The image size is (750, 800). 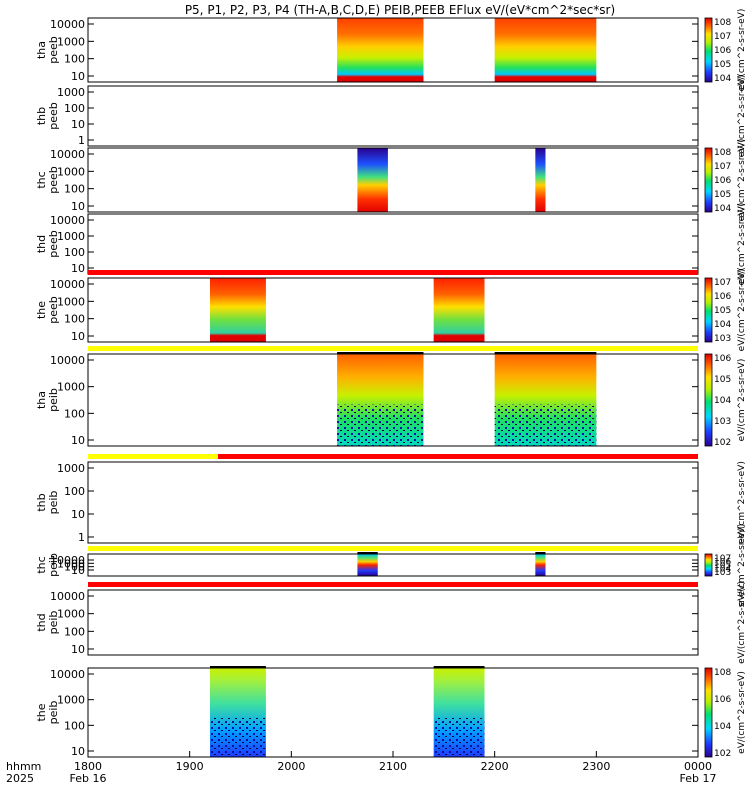 I want to click on panel-thd-peib: 10 100 1000 10000 thdpeib eV/(cm^2-s-sr-eV), so click(x=391, y=622).